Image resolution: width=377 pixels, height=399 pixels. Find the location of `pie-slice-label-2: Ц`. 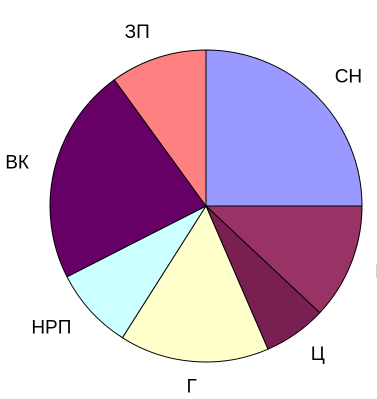

pie-slice-label-2: Ц is located at coordinates (318, 354).